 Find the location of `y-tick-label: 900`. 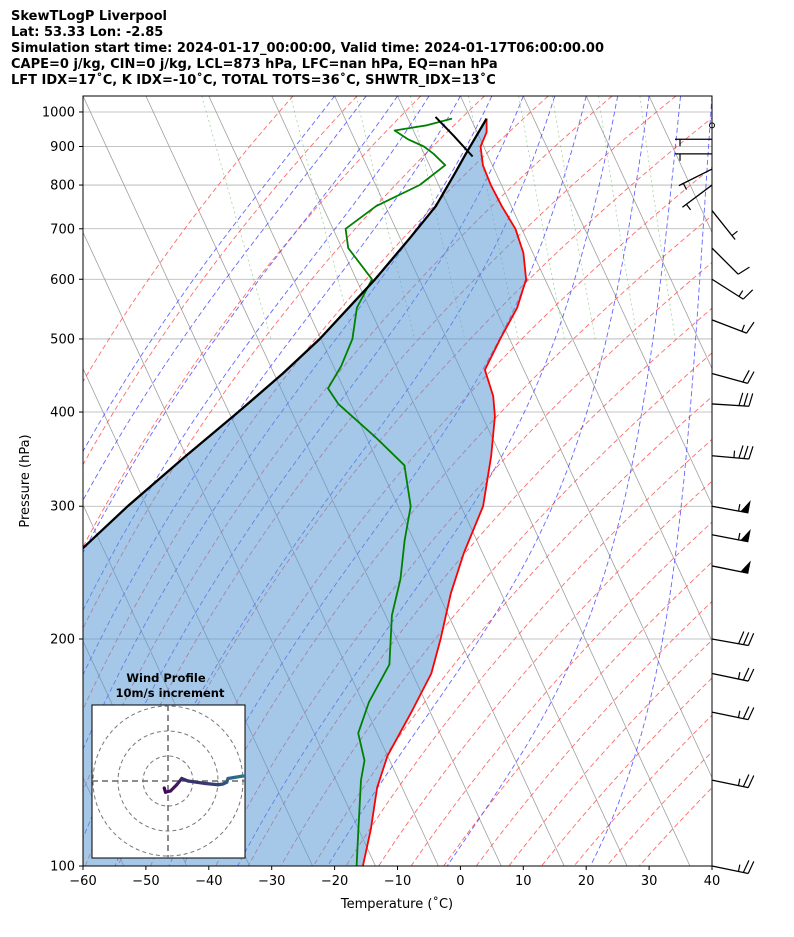

y-tick-label: 900 is located at coordinates (62, 147).